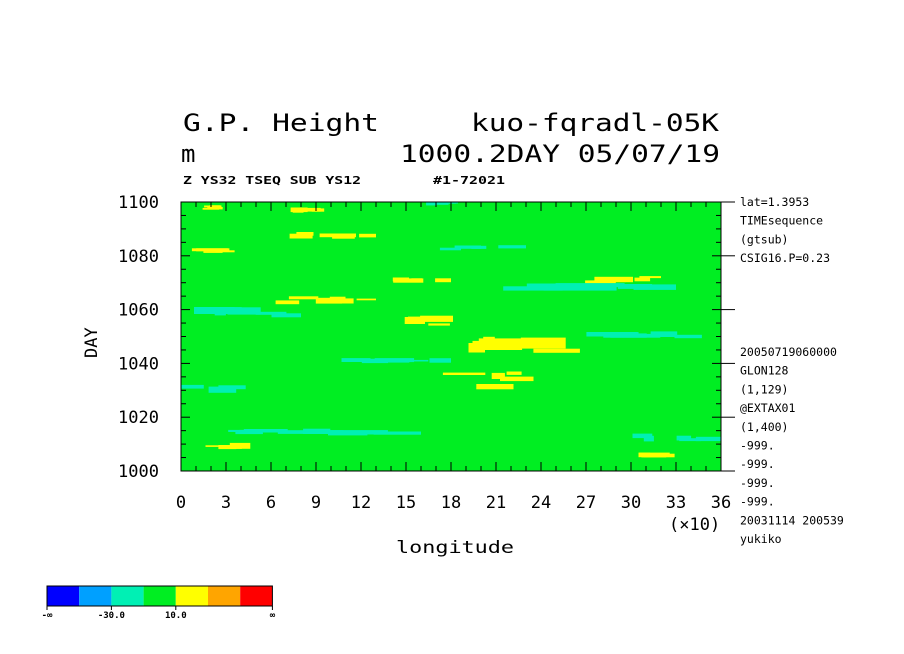 The width and height of the screenshot is (904, 654). Describe the element at coordinates (406, 503) in the screenshot. I see `x-tick-label: 15` at that location.